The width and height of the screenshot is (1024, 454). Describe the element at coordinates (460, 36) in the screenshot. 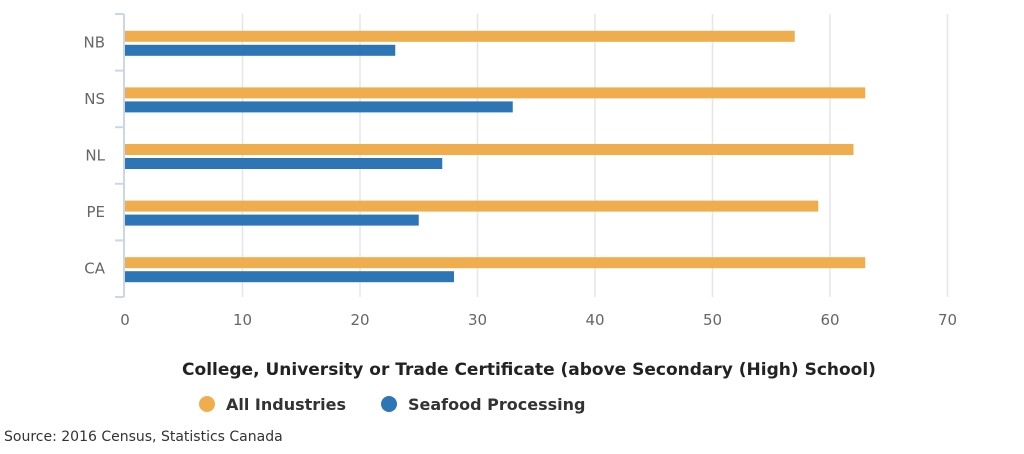

I see `bar-all-industries-nb` at that location.